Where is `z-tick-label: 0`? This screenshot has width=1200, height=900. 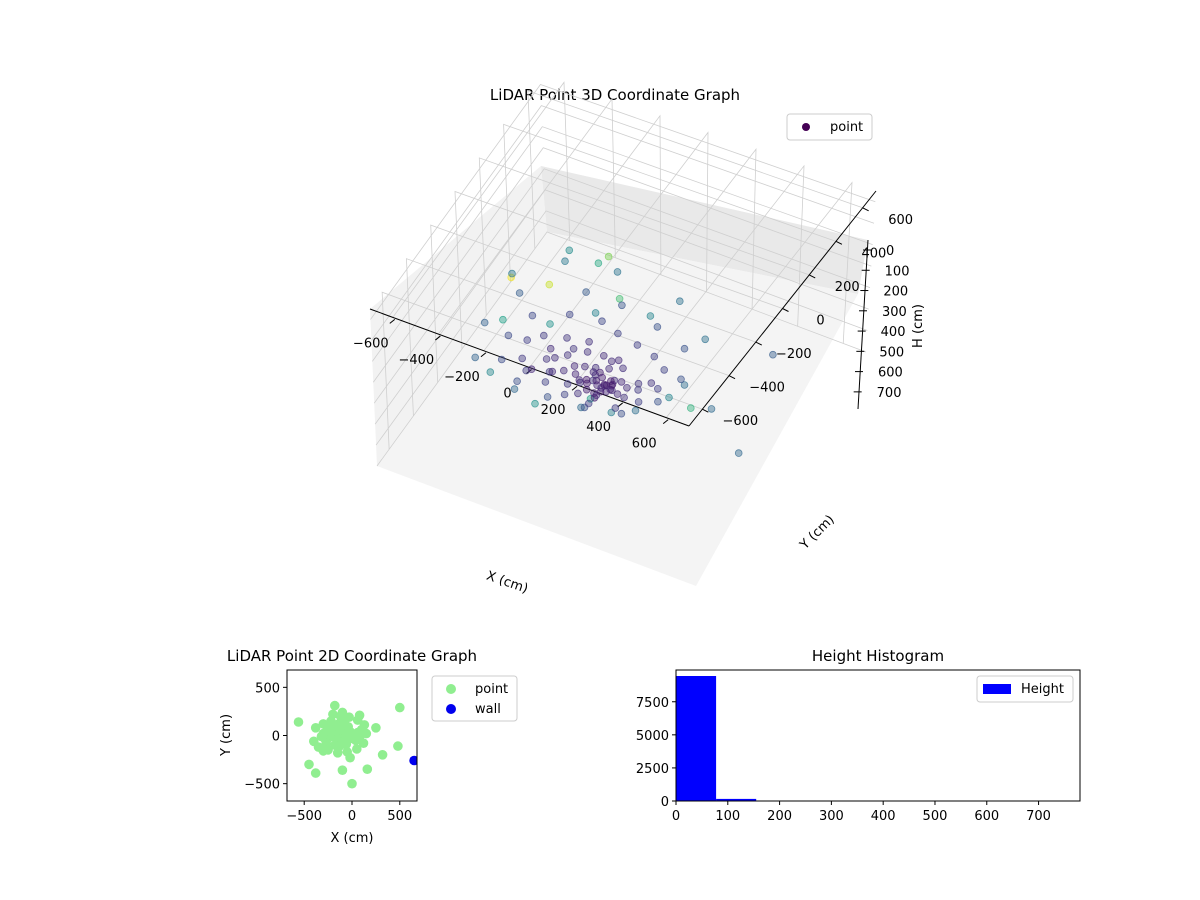
z-tick-label: 0 is located at coordinates (890, 251).